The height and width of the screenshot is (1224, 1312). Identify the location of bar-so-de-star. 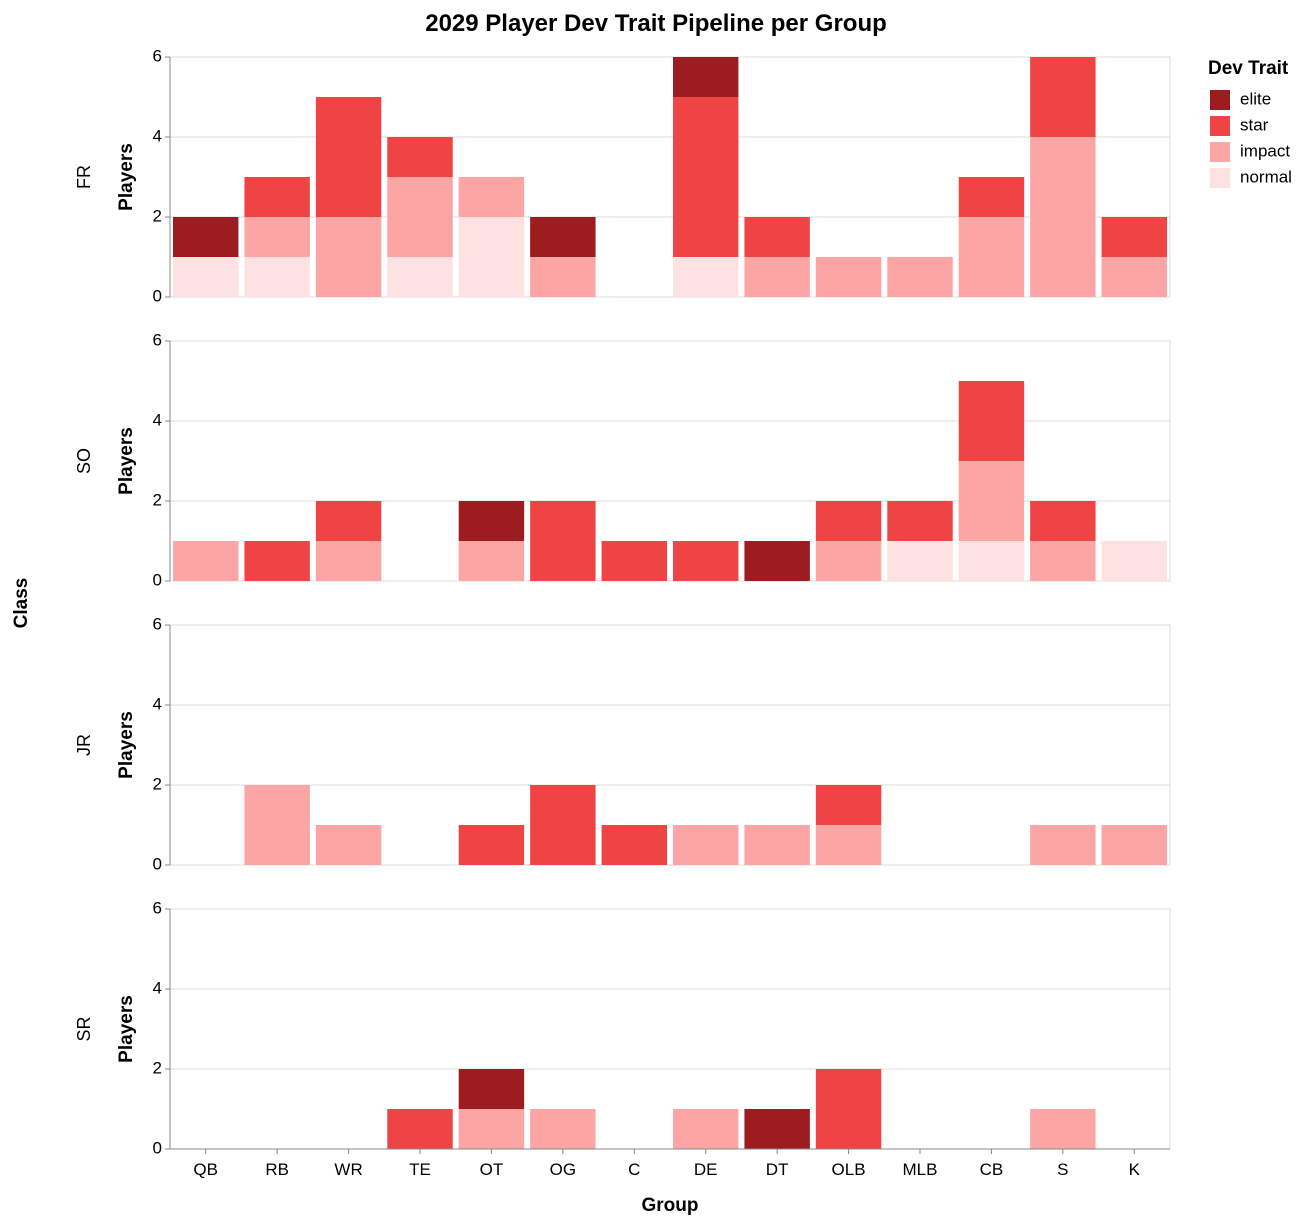
(706, 561).